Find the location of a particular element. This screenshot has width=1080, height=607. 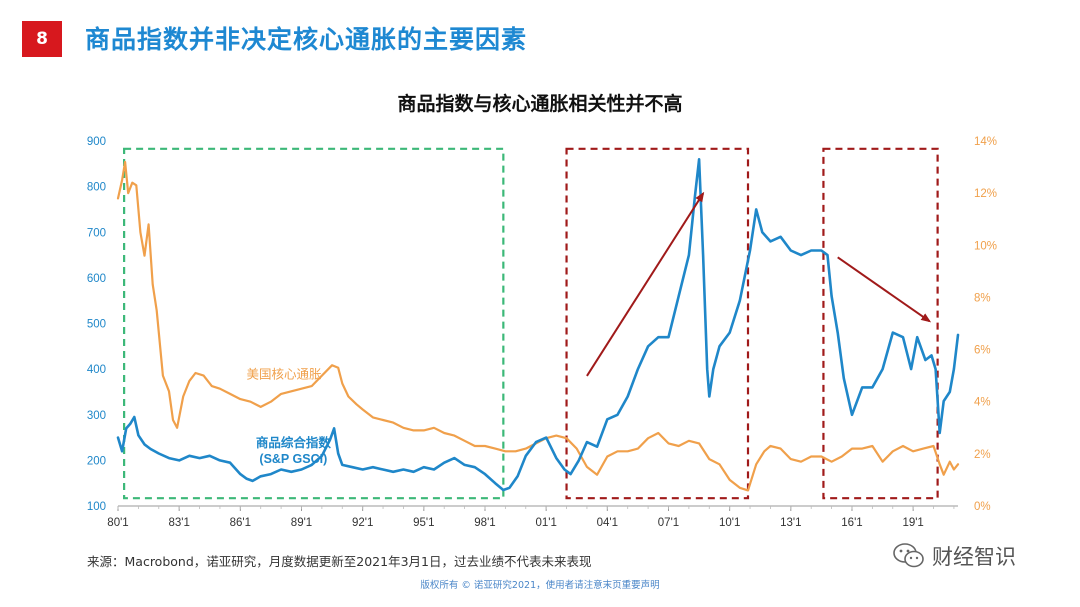

copyright-notice: 版权所有 © 诺亚研究2021，使用者请注意末页重要声明 is located at coordinates (540, 585).